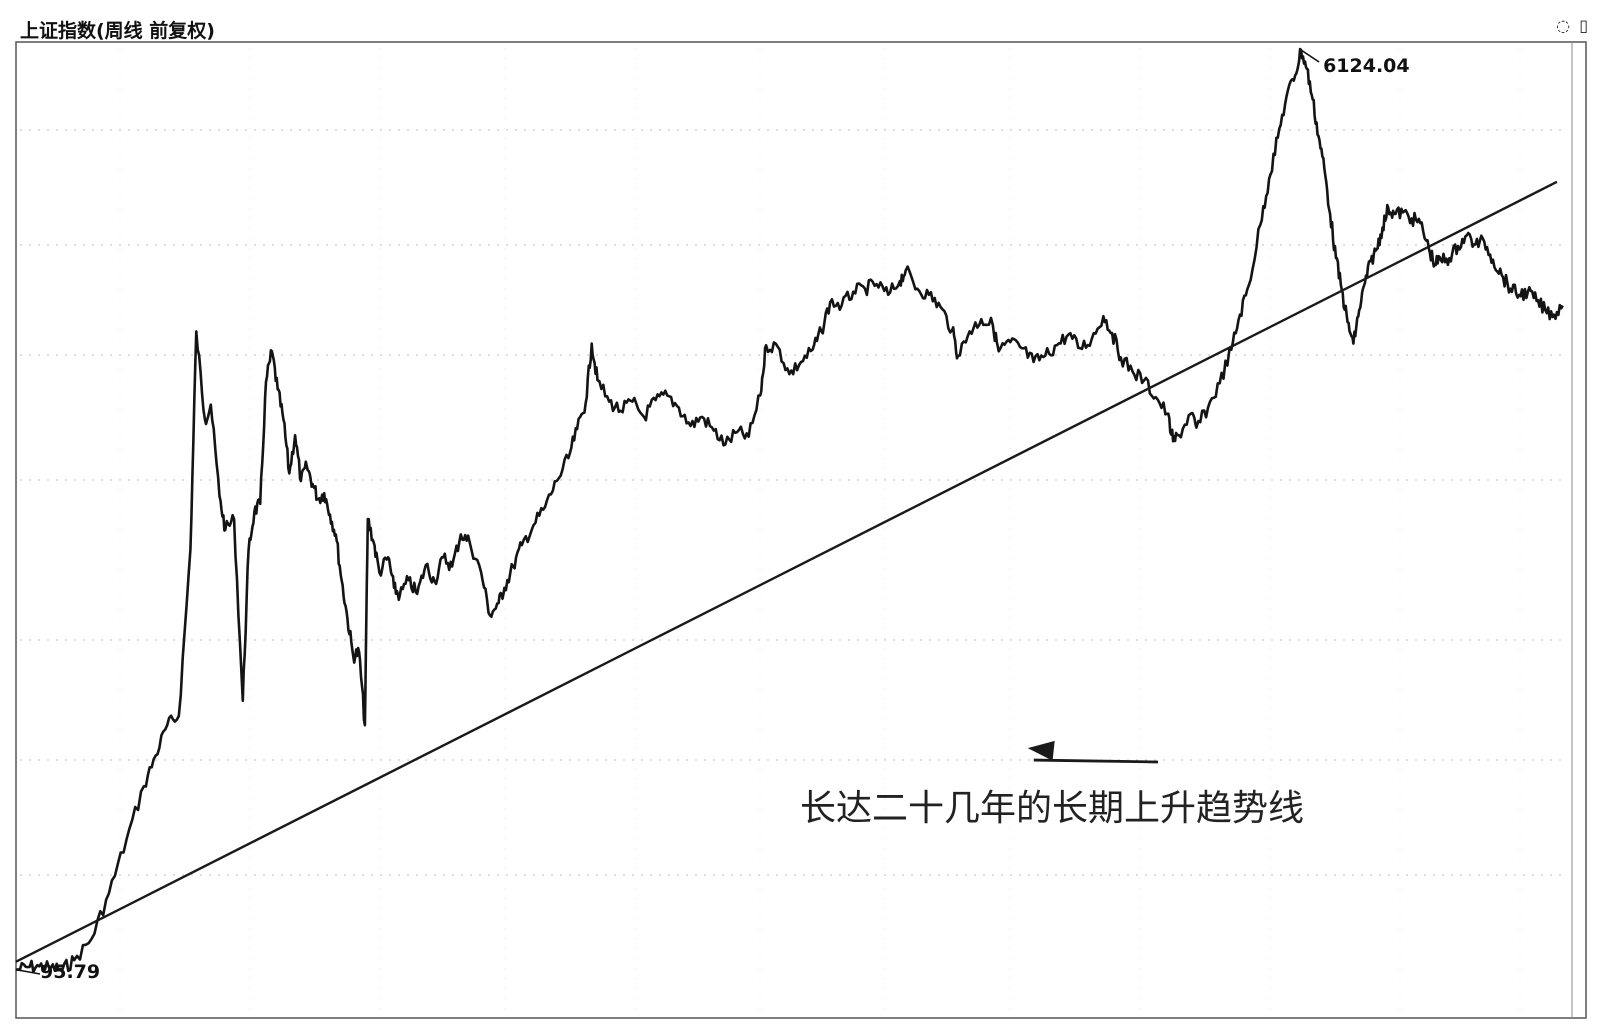 The image size is (1600, 1028). What do you see at coordinates (117, 31) in the screenshot?
I see `chart-title: 上证指数(周线 前复权)` at bounding box center [117, 31].